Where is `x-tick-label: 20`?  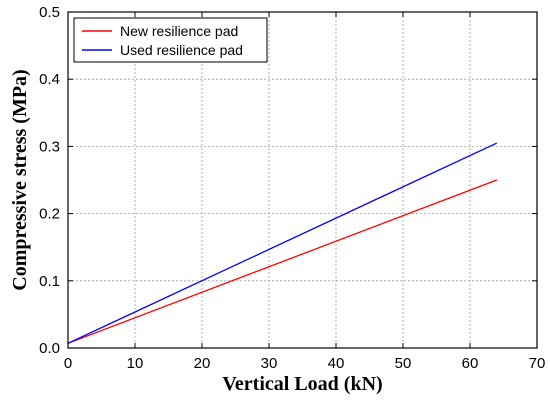
x-tick-label: 20 is located at coordinates (202, 363).